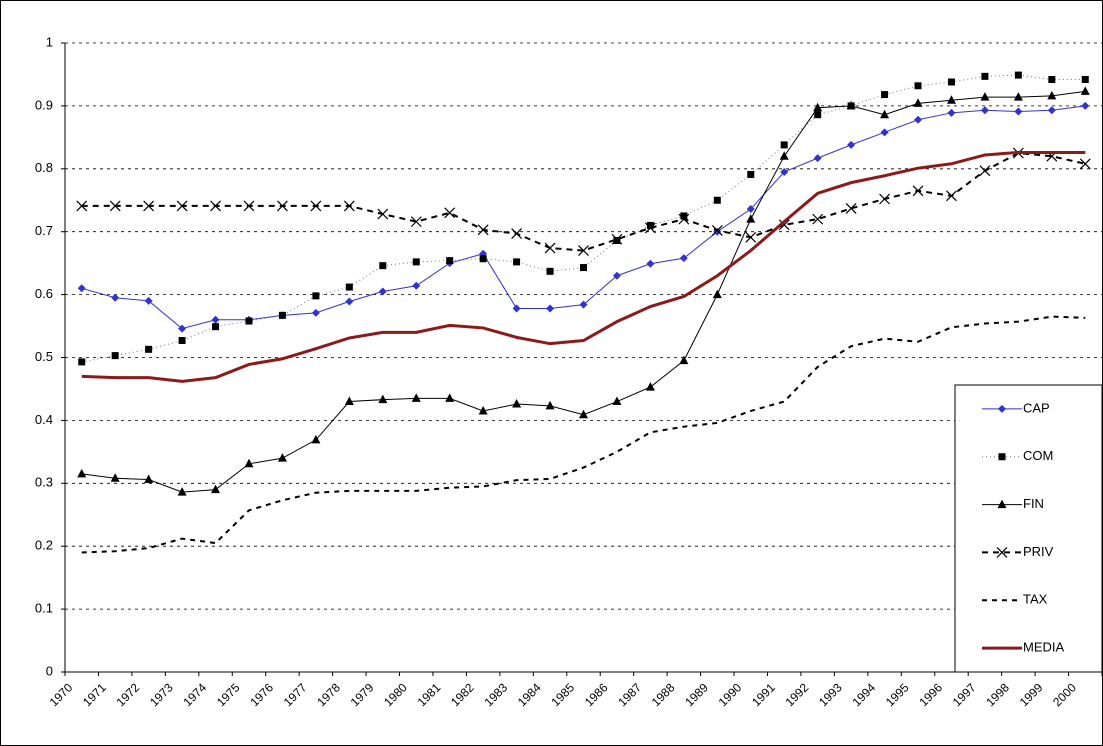 The height and width of the screenshot is (746, 1103). What do you see at coordinates (44, 293) in the screenshot?
I see `y-tick-label: 0.6` at bounding box center [44, 293].